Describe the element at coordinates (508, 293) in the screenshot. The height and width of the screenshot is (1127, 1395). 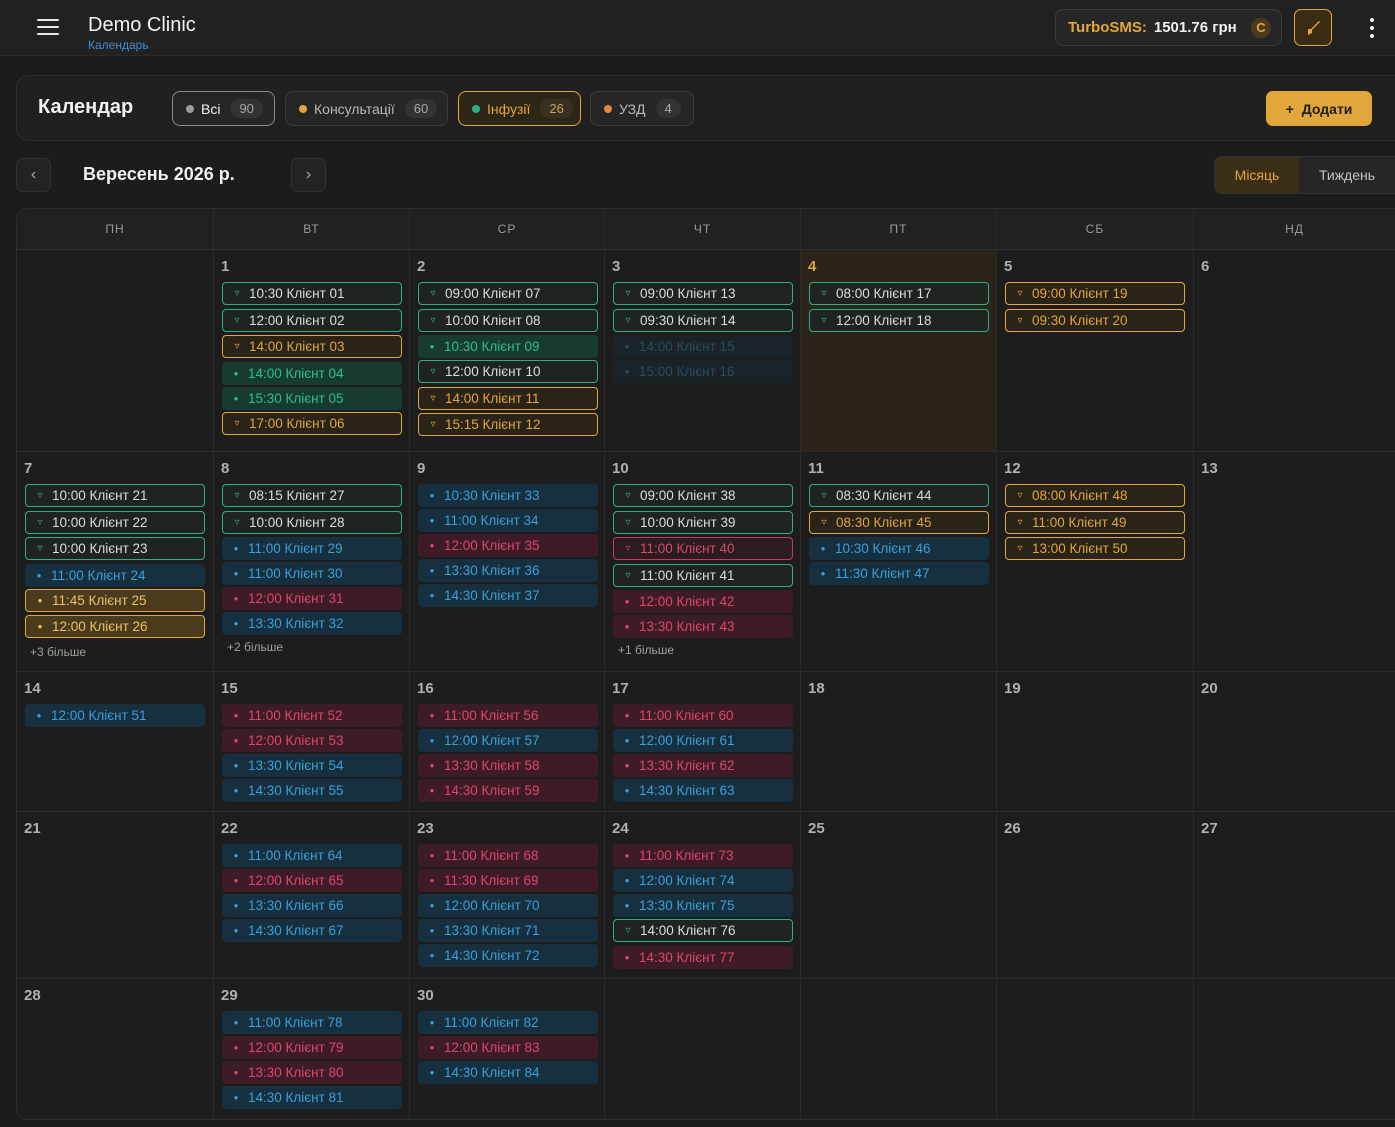
I see `appointment-event: ▿ 09:00 Клієнт 07` at that location.